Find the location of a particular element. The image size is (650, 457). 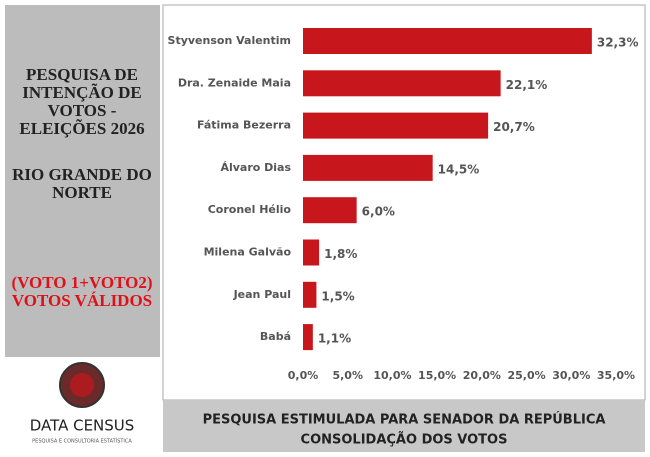

panel-region: NORTE is located at coordinates (82, 192).